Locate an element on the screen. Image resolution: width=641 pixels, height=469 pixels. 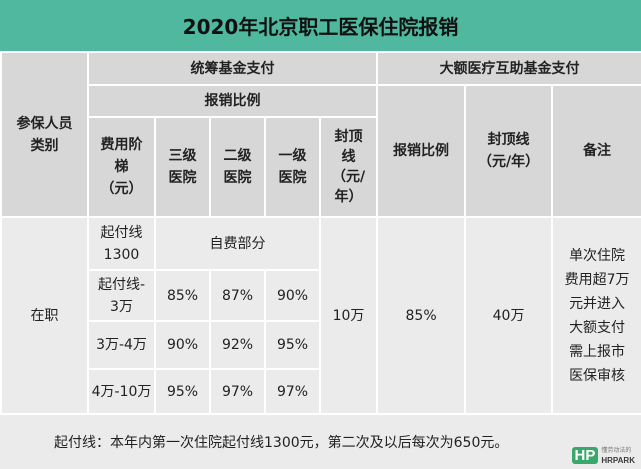
fee-tier-cell: 起付线- 3万 is located at coordinates (121, 295).